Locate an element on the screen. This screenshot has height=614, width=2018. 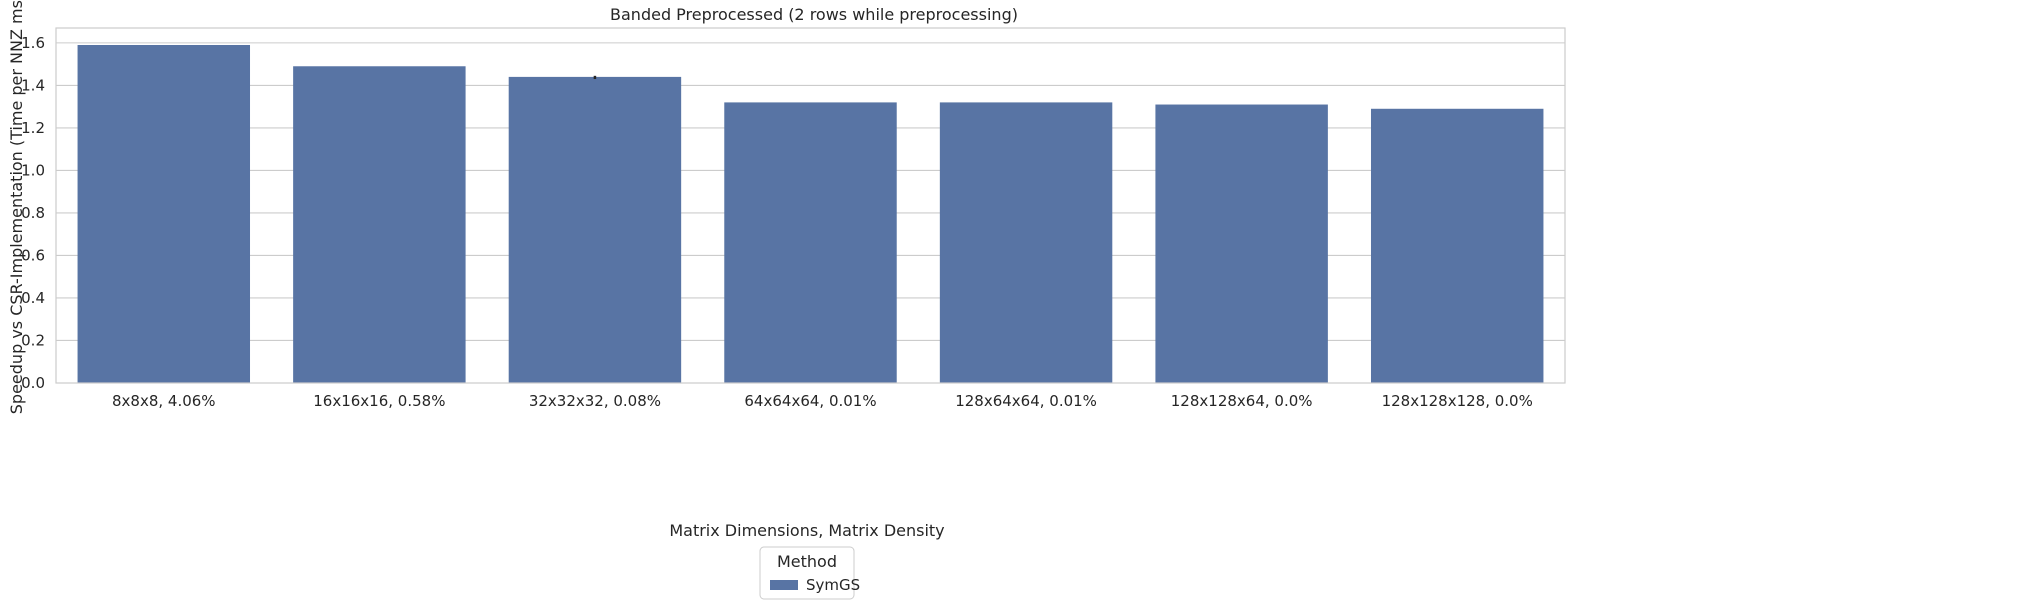
legend-swatch is located at coordinates (784, 585).